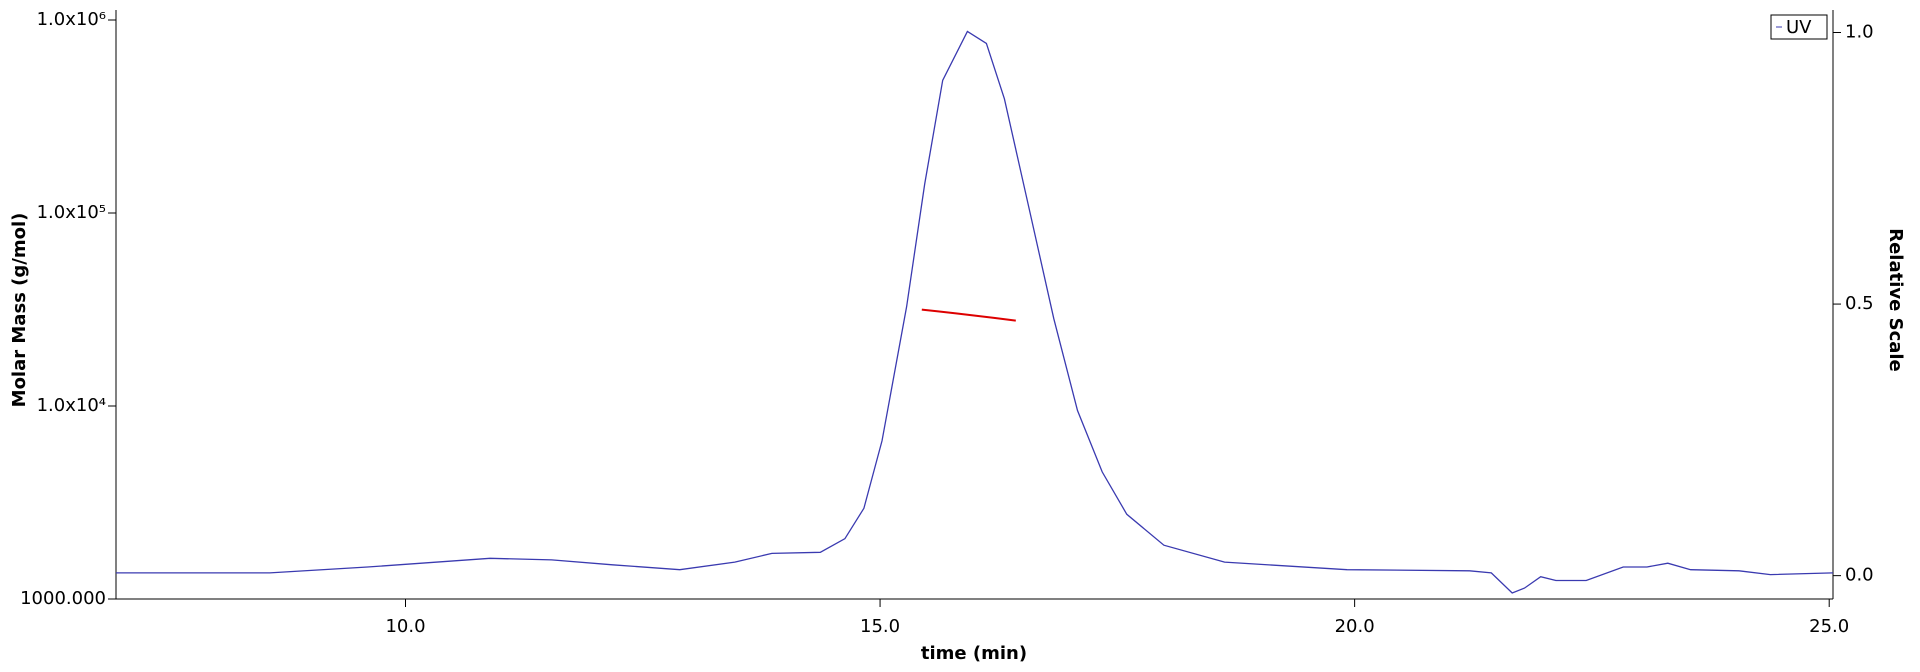 Image resolution: width=1920 pixels, height=672 pixels. What do you see at coordinates (1799, 27) in the screenshot?
I see `legend-label: UV` at bounding box center [1799, 27].